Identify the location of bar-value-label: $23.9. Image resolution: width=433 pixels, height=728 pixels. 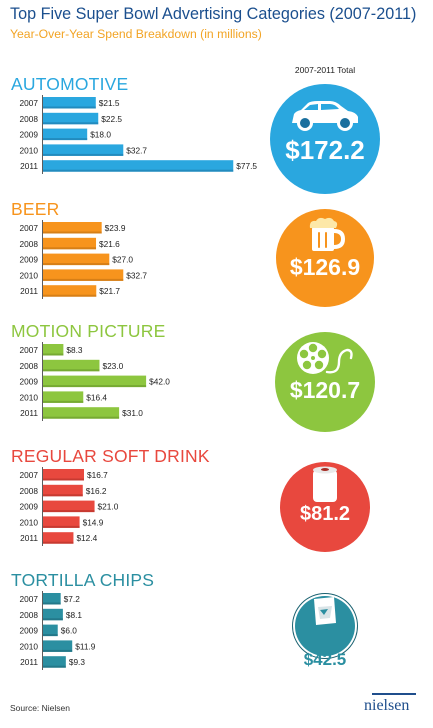
(115, 228).